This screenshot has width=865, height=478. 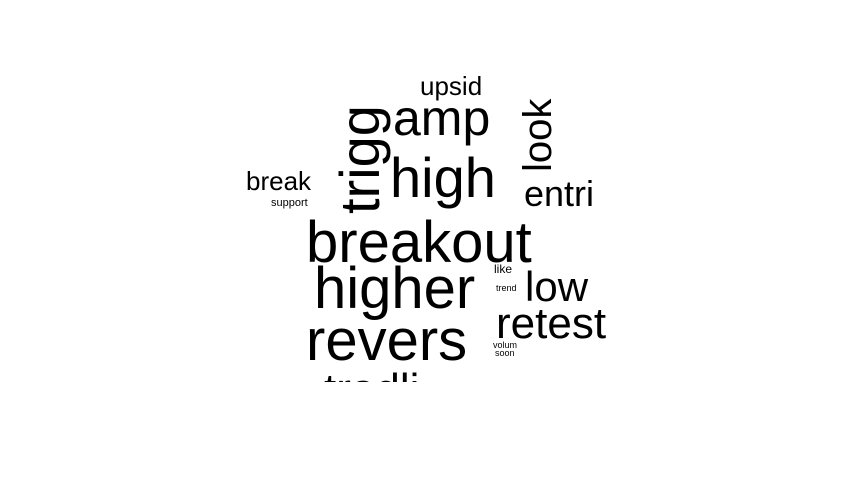 What do you see at coordinates (503, 269) in the screenshot?
I see `word-like: like` at bounding box center [503, 269].